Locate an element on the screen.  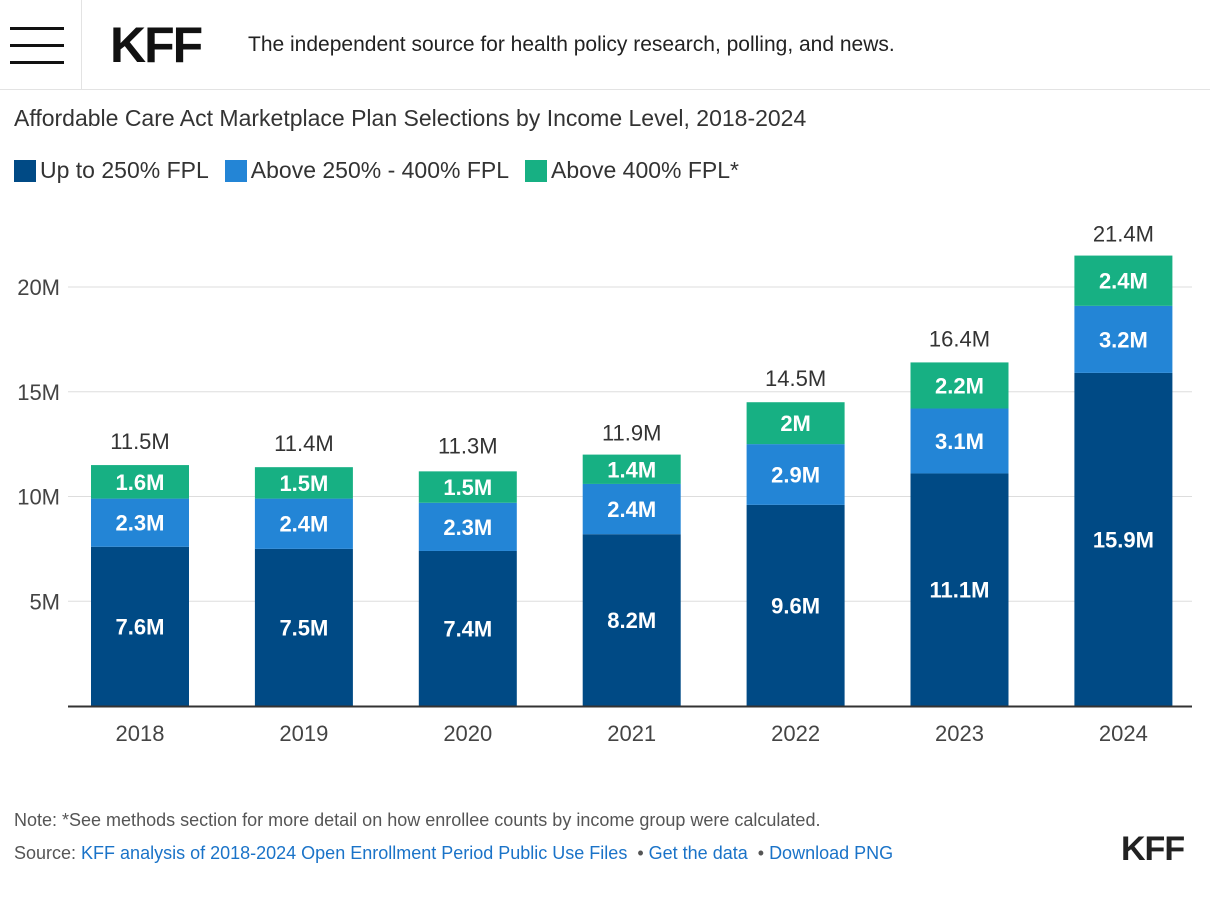
x-tick-label: 2023 is located at coordinates (959, 733).